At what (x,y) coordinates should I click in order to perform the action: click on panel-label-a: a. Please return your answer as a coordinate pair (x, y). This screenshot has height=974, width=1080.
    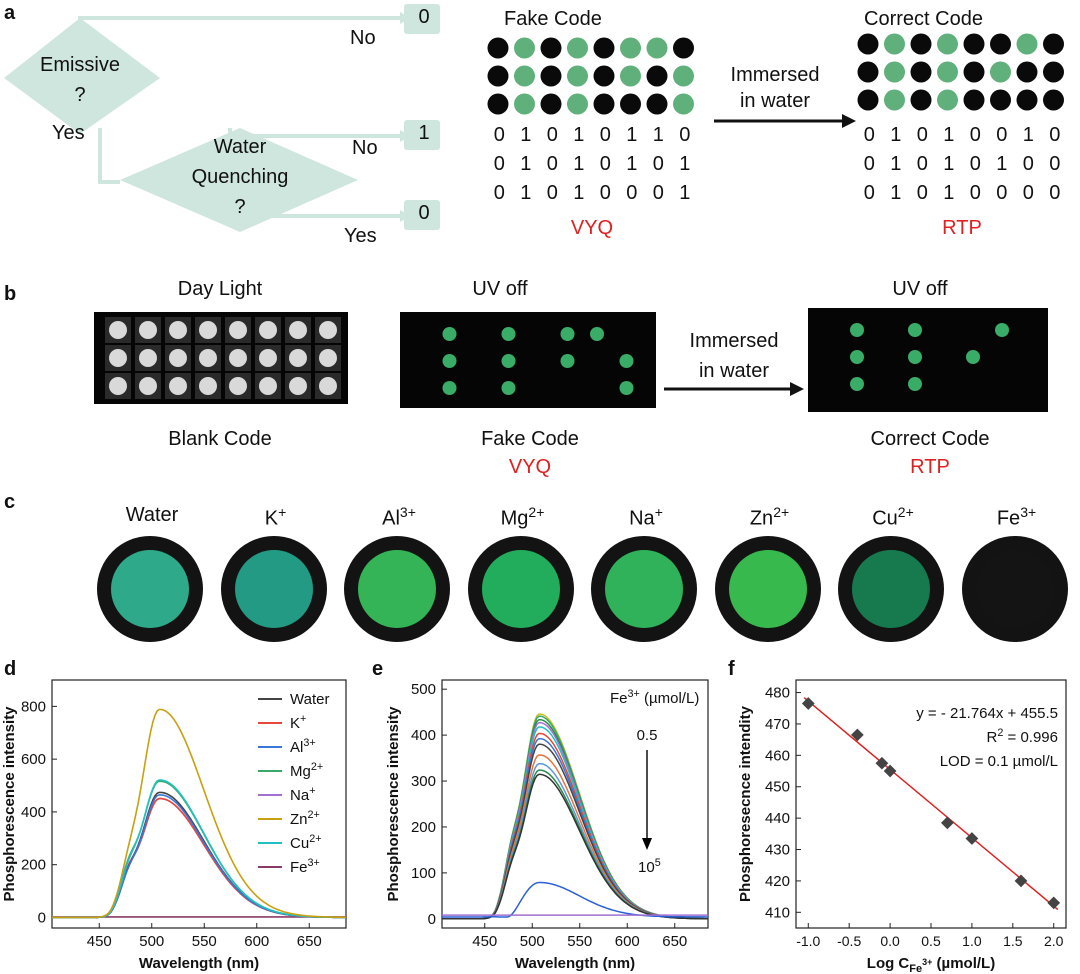
    Looking at the image, I should click on (10, 13).